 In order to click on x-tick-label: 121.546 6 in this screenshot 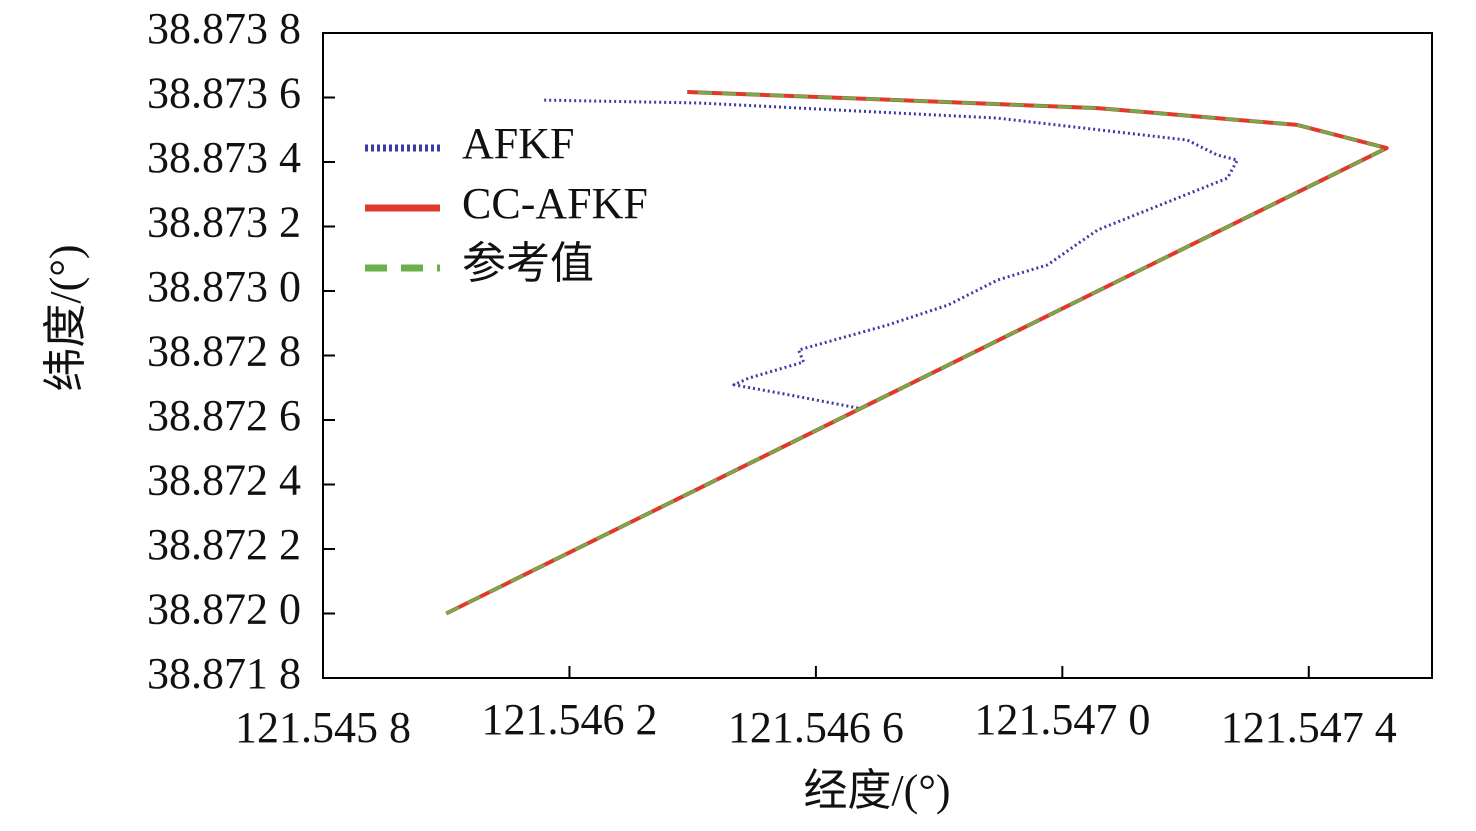, I will do `click(816, 727)`.